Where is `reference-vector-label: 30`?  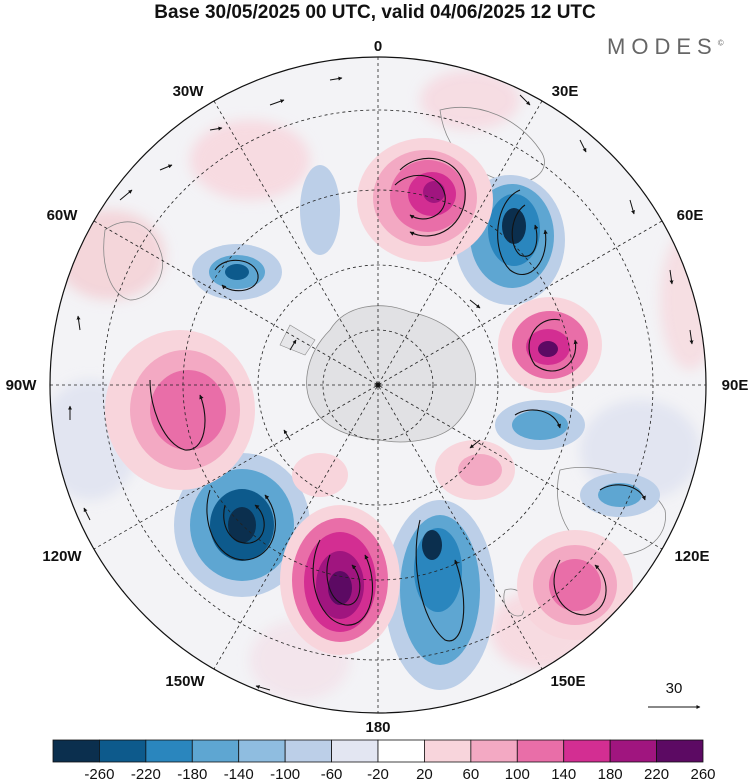
reference-vector-label: 30 is located at coordinates (674, 688).